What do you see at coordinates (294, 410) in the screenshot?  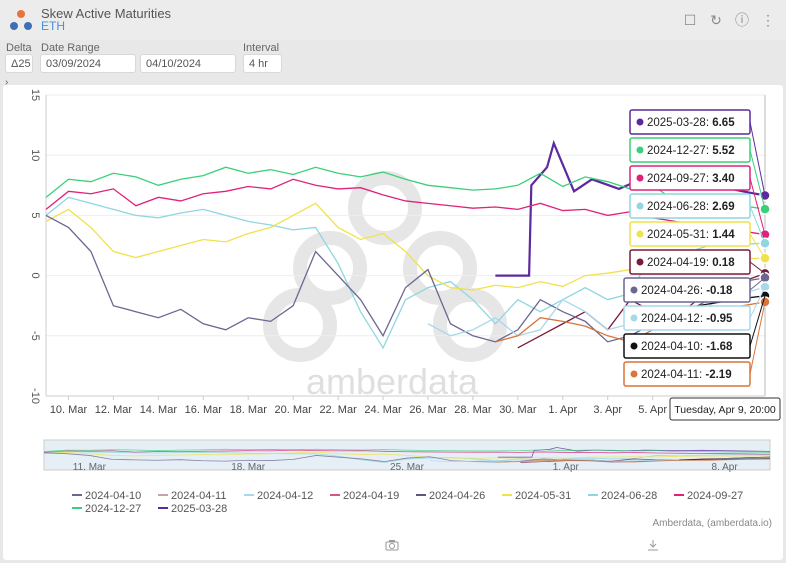 I see `x-tick-label: 20. Mar` at bounding box center [294, 410].